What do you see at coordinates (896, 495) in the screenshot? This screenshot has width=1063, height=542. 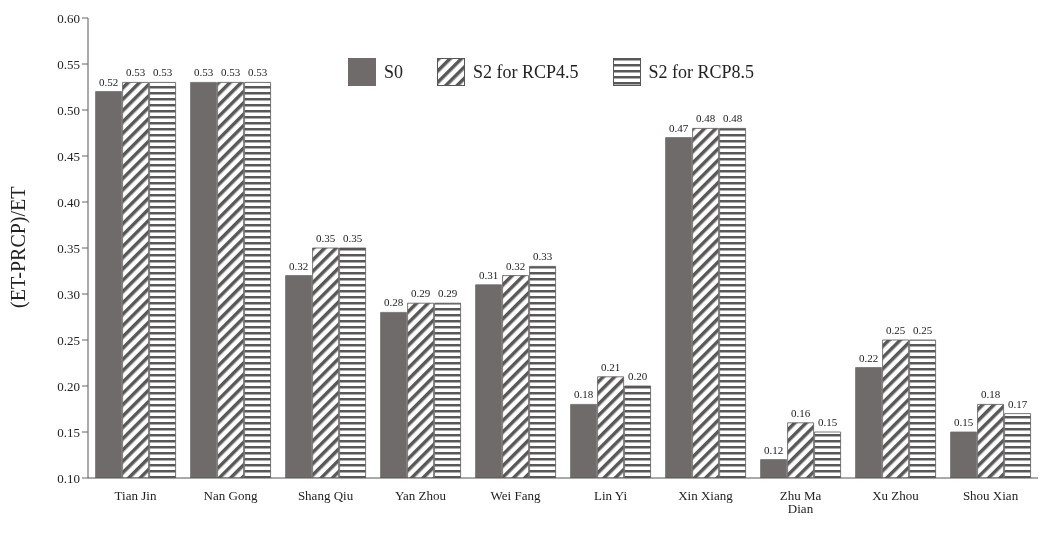 I see `x-tick-label: Xu Zhou` at bounding box center [896, 495].